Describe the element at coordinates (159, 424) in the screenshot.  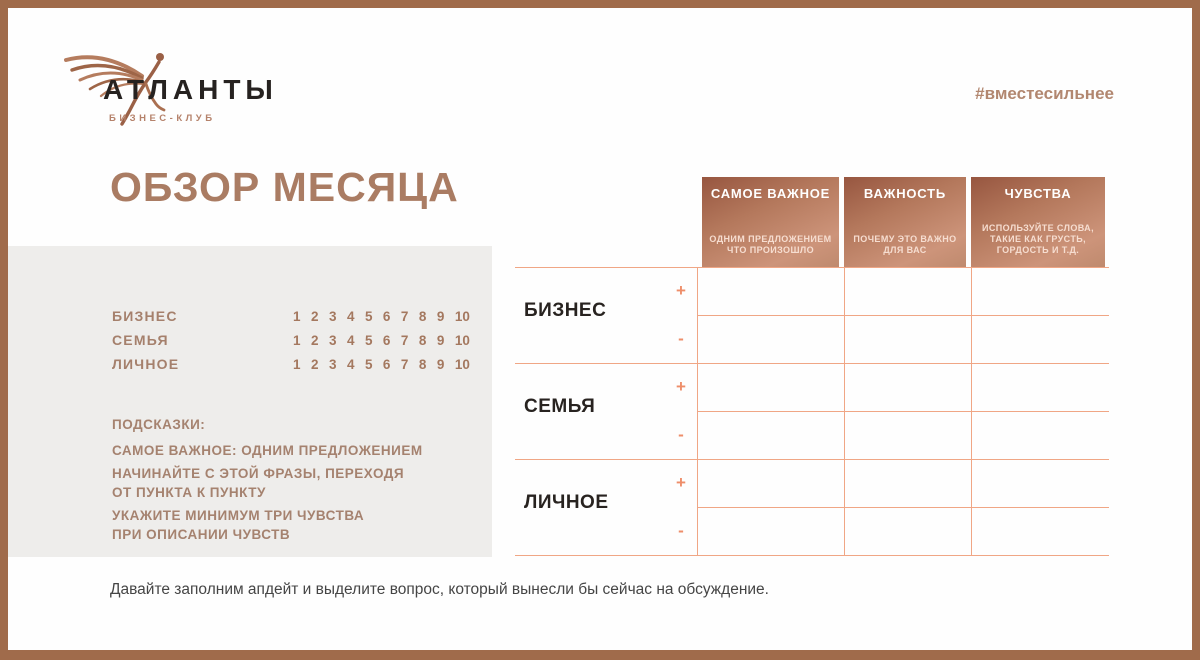
I see `hints-title: ПОДСКАЗКИ:` at that location.